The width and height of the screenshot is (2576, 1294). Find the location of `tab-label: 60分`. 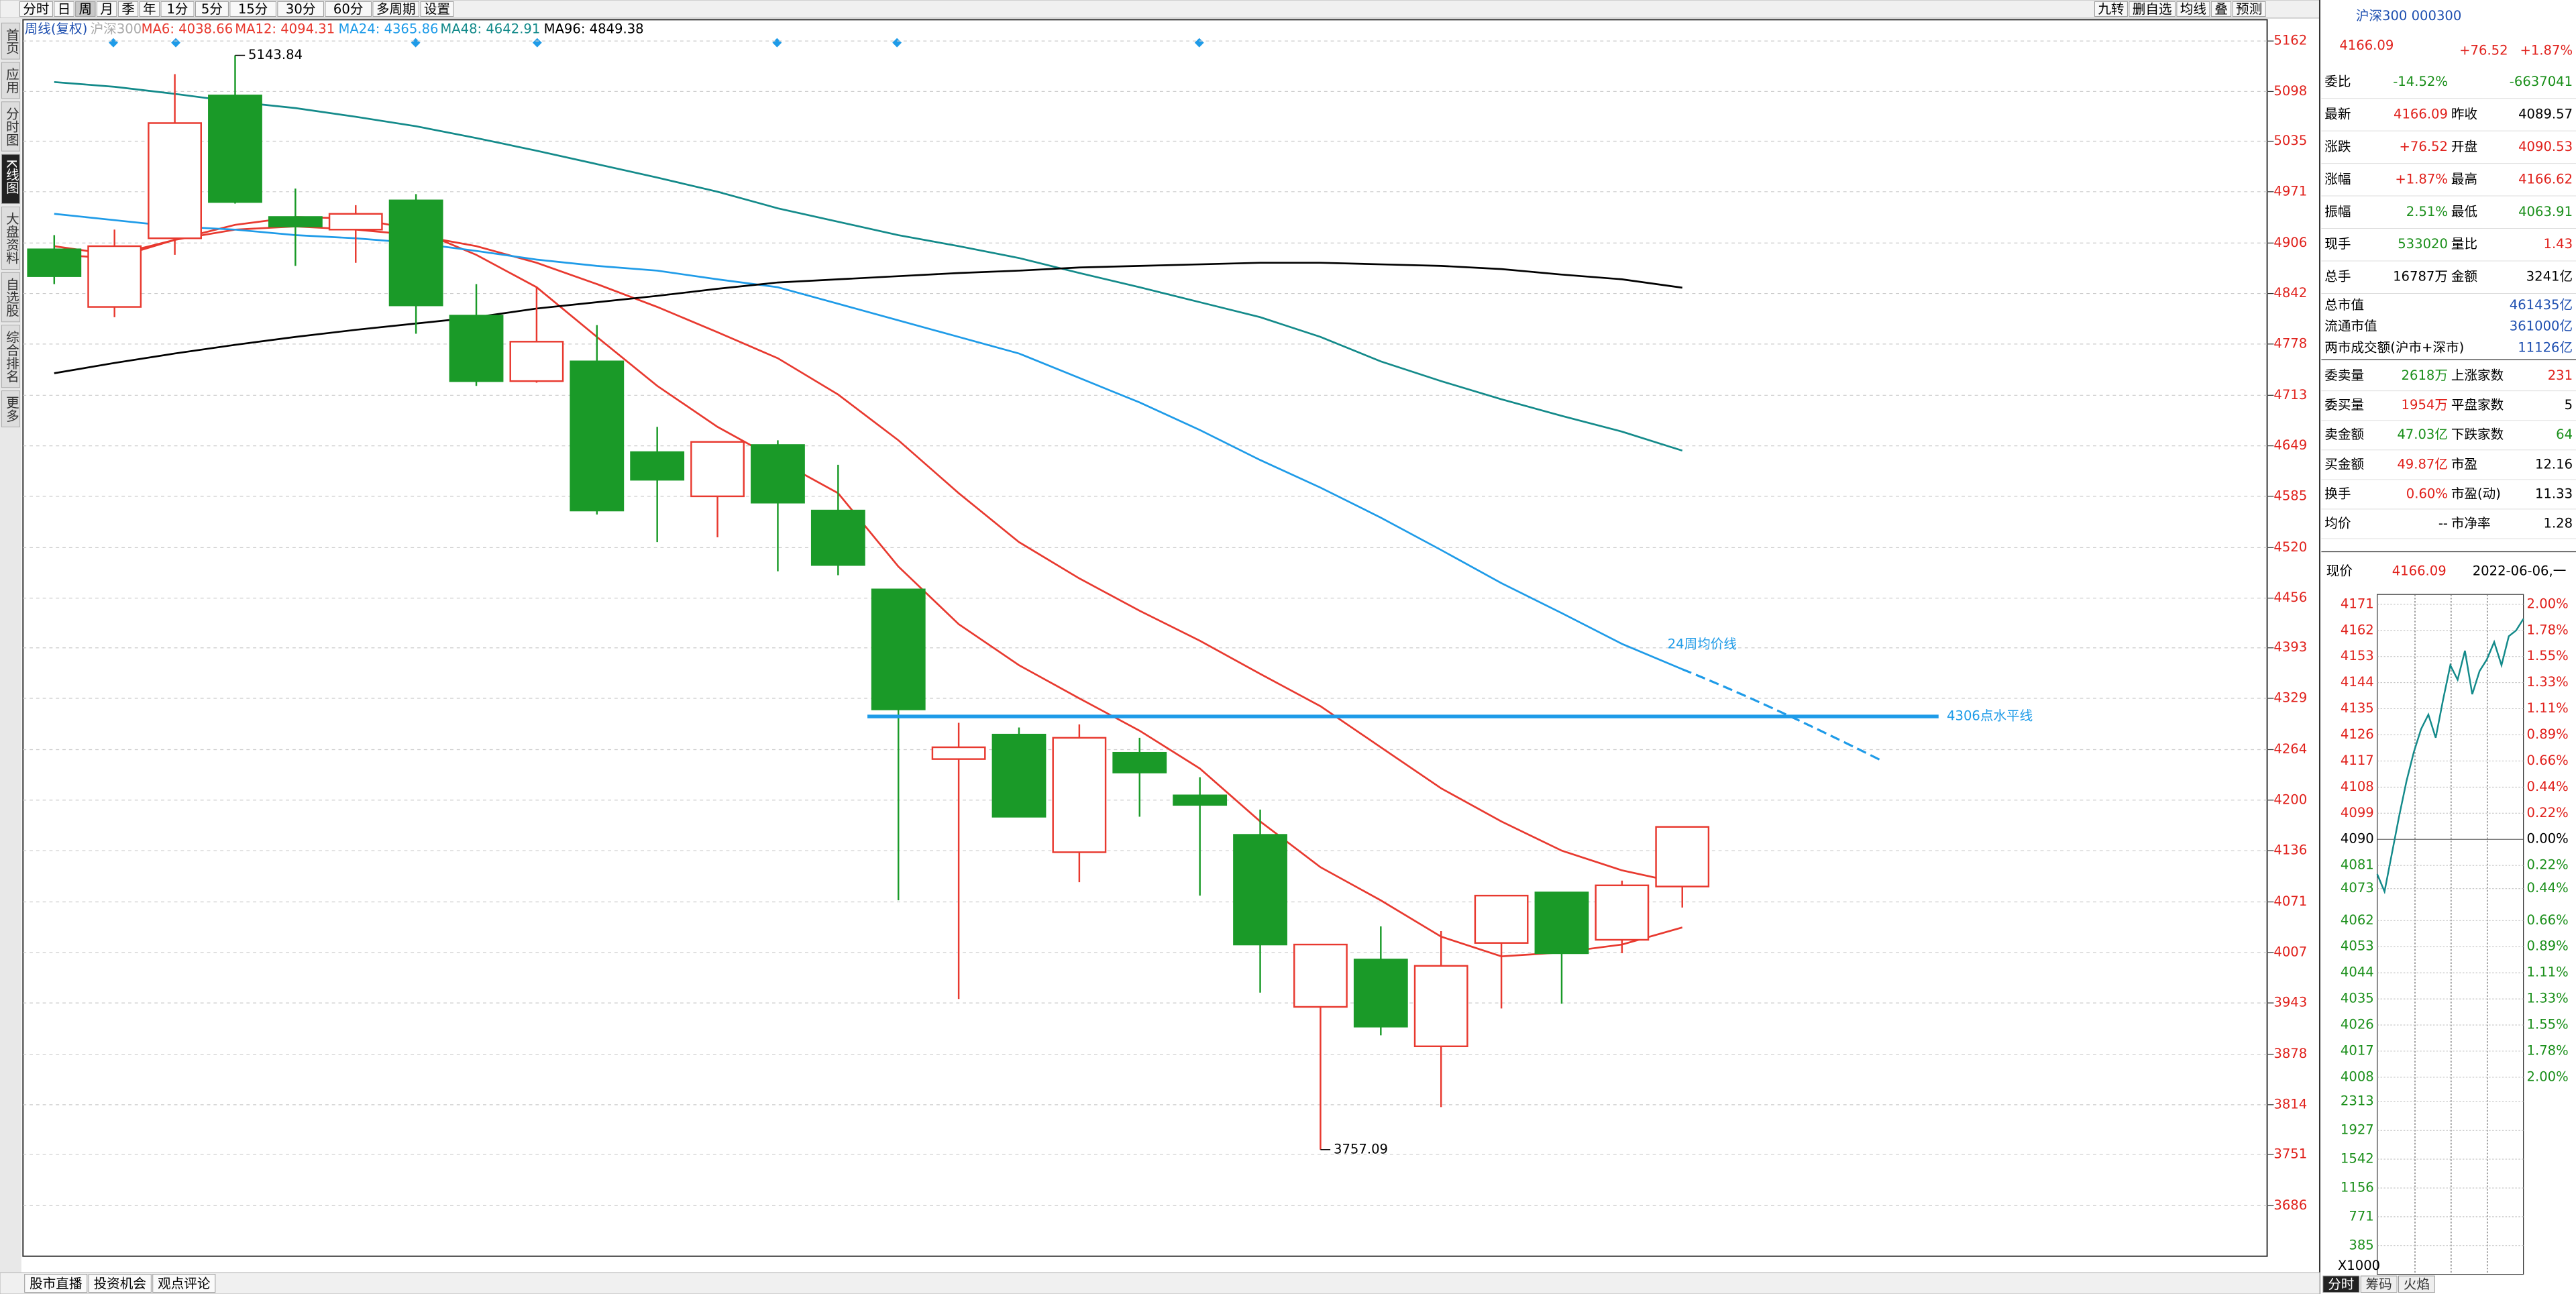

tab-label: 60分 is located at coordinates (348, 9).